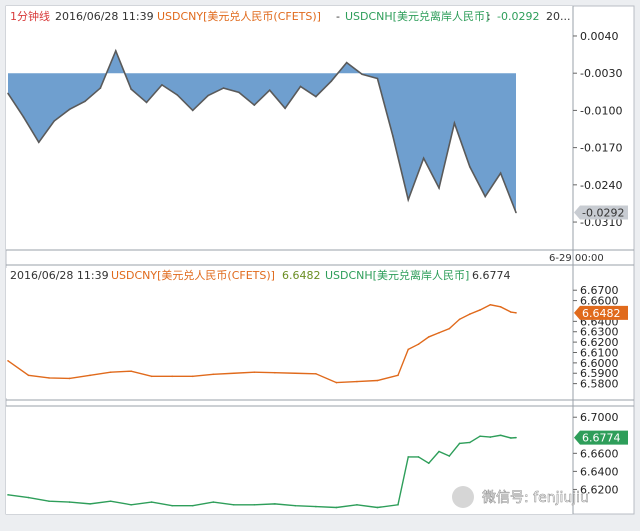  Describe the element at coordinates (599, 363) in the screenshot. I see `y-tick-label: 6.6000` at that location.